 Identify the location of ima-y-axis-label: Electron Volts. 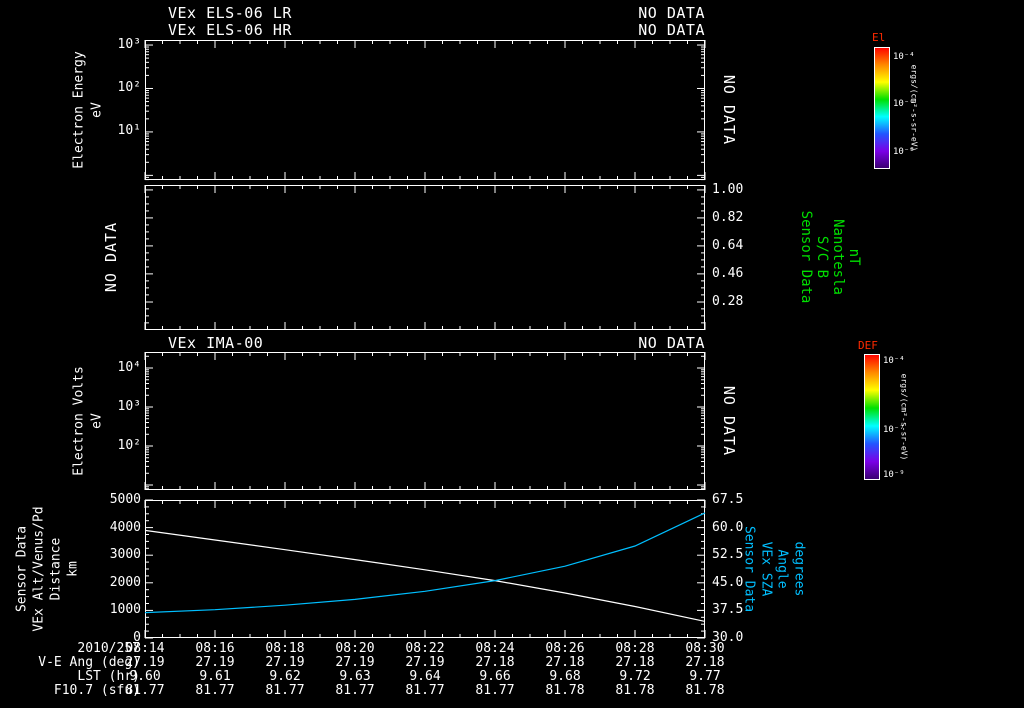
(79, 421).